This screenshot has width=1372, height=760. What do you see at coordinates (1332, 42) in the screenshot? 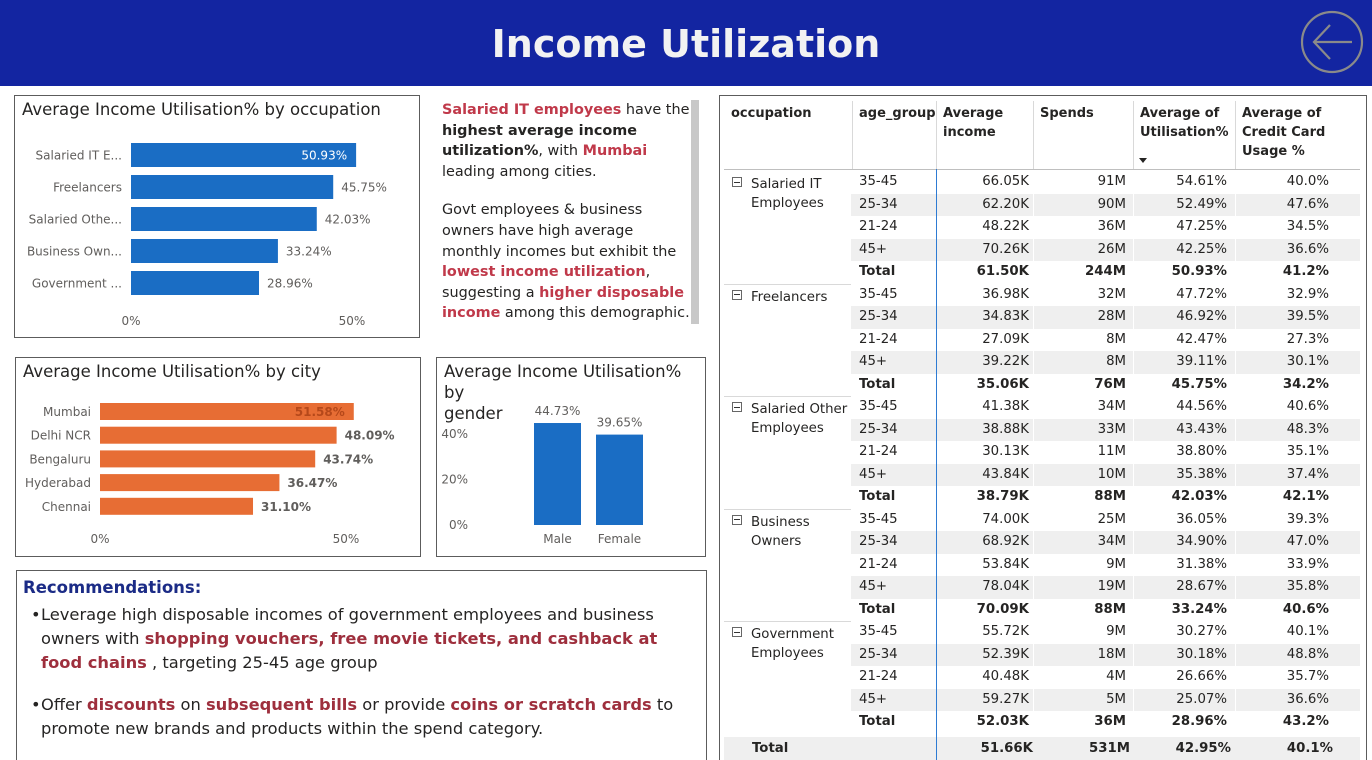
I see `back-arrow-circle-icon` at bounding box center [1332, 42].